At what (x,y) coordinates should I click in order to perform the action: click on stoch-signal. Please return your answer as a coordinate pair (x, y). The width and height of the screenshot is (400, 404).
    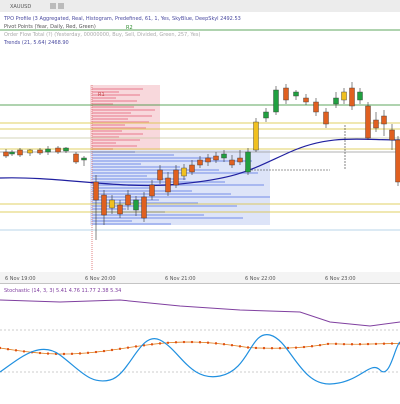
    Looking at the image, I should click on (200, 348).